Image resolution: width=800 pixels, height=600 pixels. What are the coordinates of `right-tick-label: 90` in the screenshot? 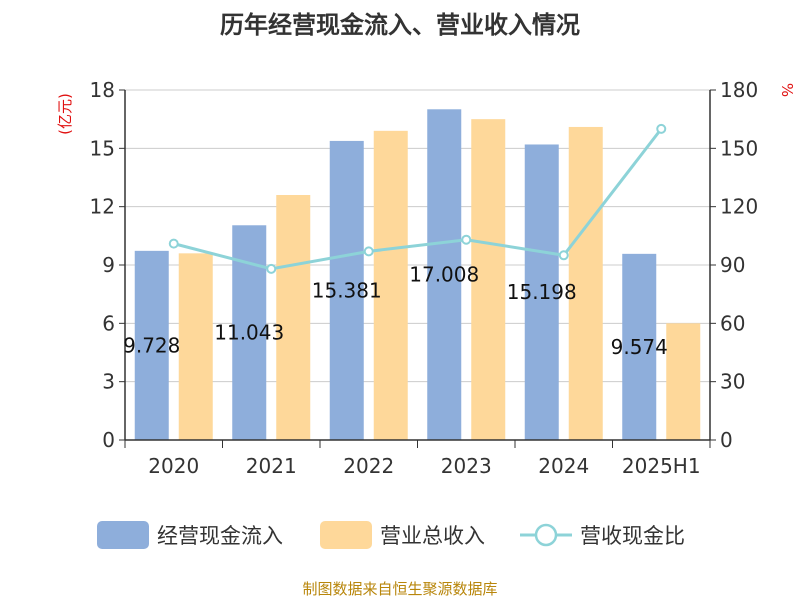 It's located at (732, 265).